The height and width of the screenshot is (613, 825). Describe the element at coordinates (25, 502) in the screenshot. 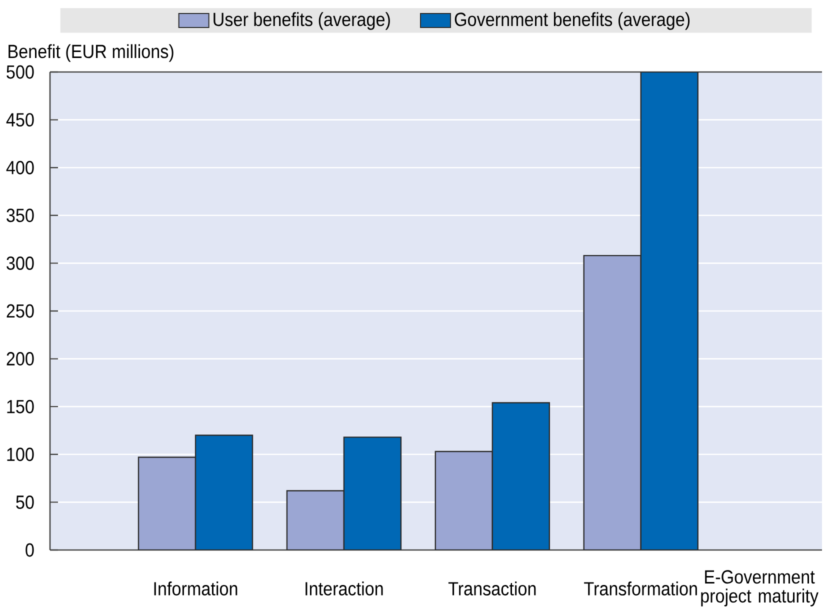

I see `y-tick-label: 50` at that location.